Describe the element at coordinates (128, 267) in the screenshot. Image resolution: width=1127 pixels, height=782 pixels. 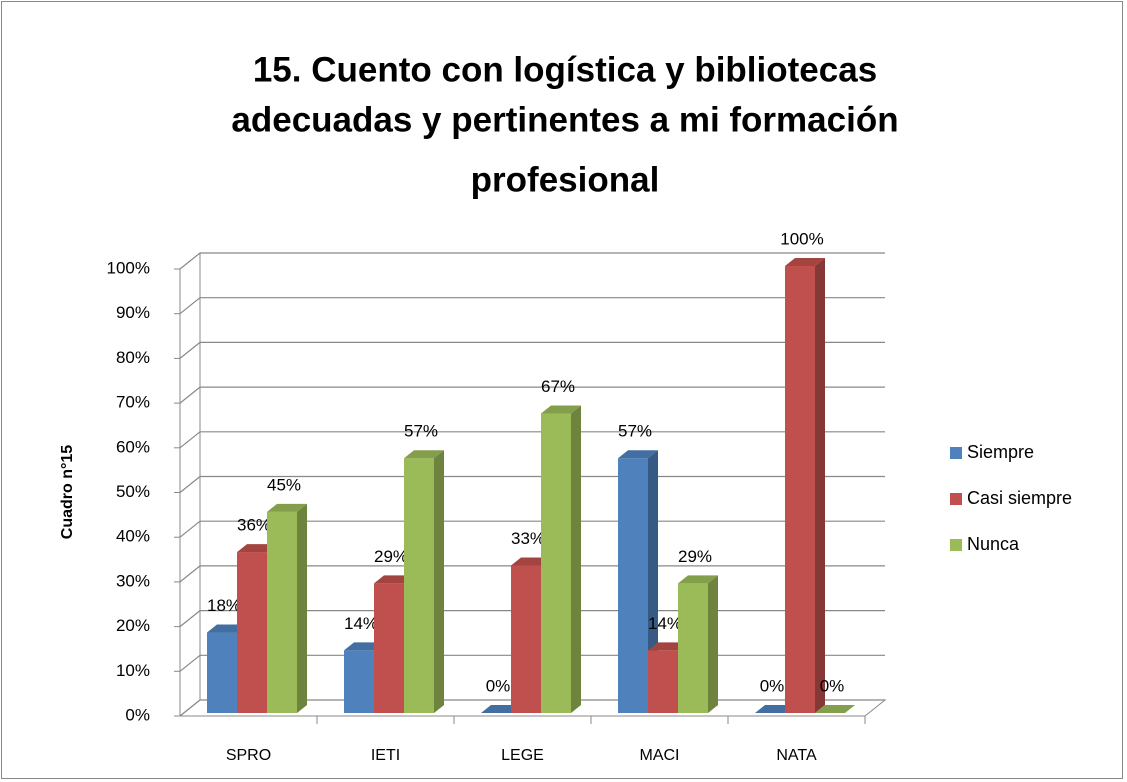
I see `y-tick-label: 100%` at that location.